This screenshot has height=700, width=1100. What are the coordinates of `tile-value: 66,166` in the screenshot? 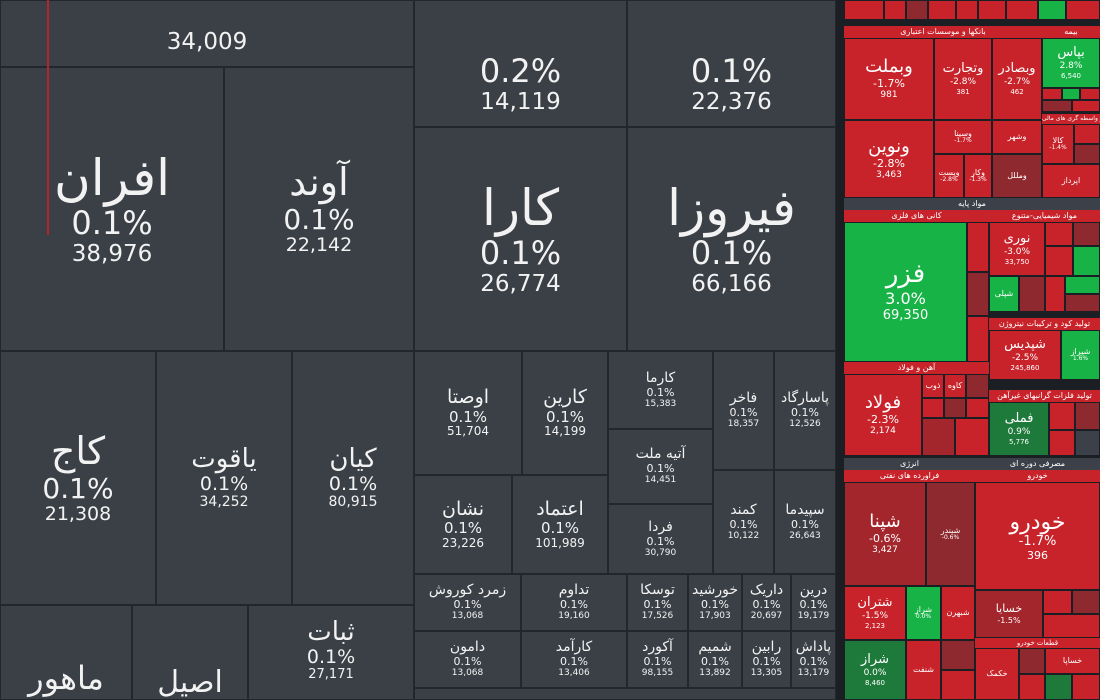 It's located at (731, 284).